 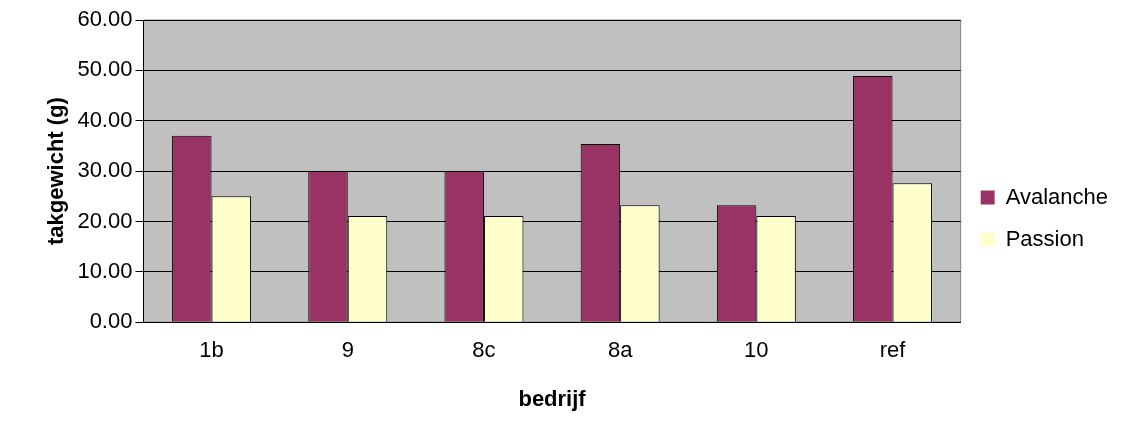 I want to click on y-tick-label: 40.00, so click(x=105, y=119).